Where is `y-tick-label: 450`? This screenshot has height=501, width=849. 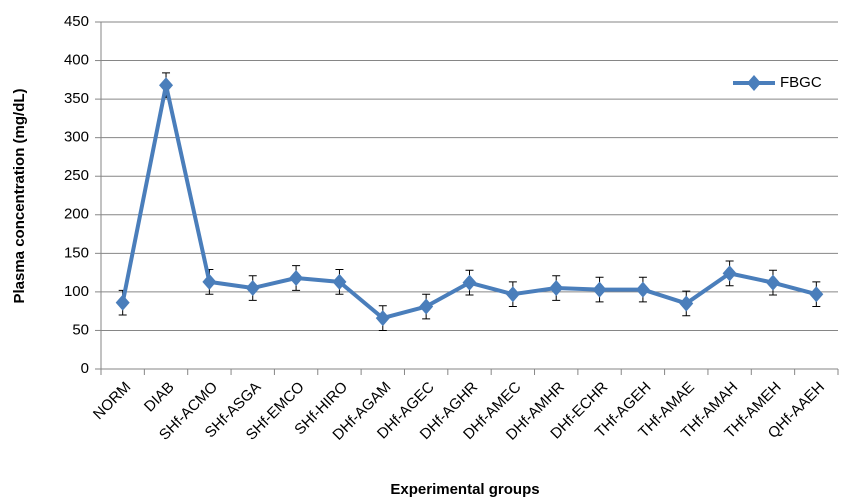 y-tick-label: 450 is located at coordinates (76, 21).